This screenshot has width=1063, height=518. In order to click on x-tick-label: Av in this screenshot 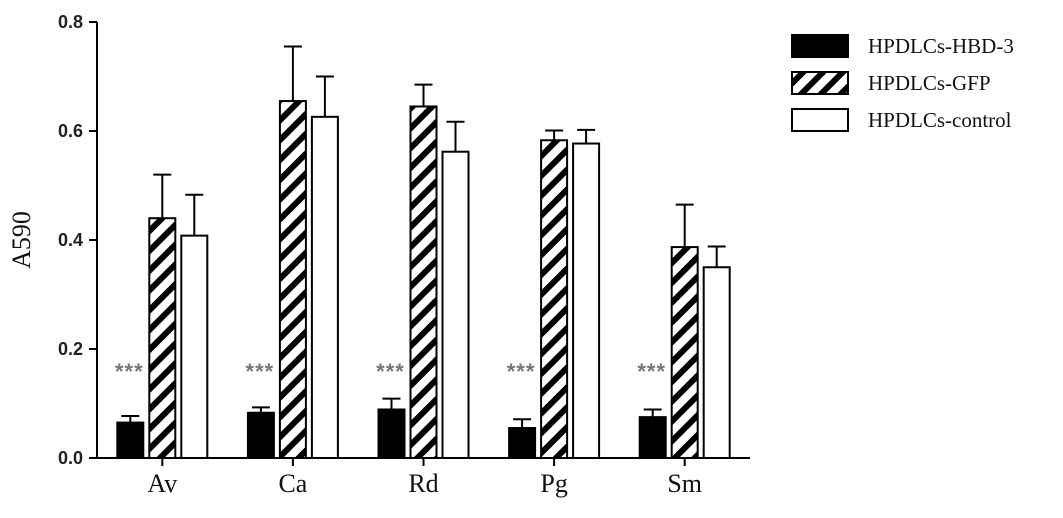, I will do `click(162, 483)`.